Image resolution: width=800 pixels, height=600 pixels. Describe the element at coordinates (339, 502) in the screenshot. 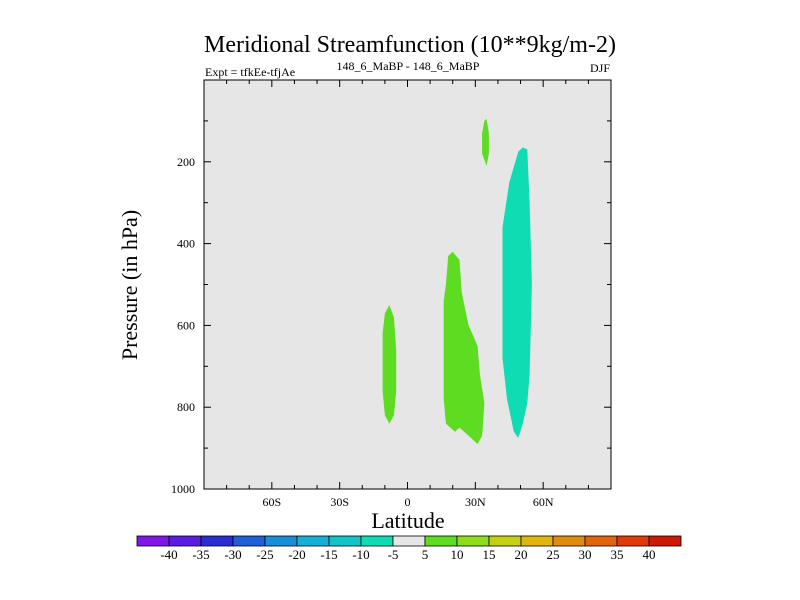

I see `x-tick-label: 30S` at that location.